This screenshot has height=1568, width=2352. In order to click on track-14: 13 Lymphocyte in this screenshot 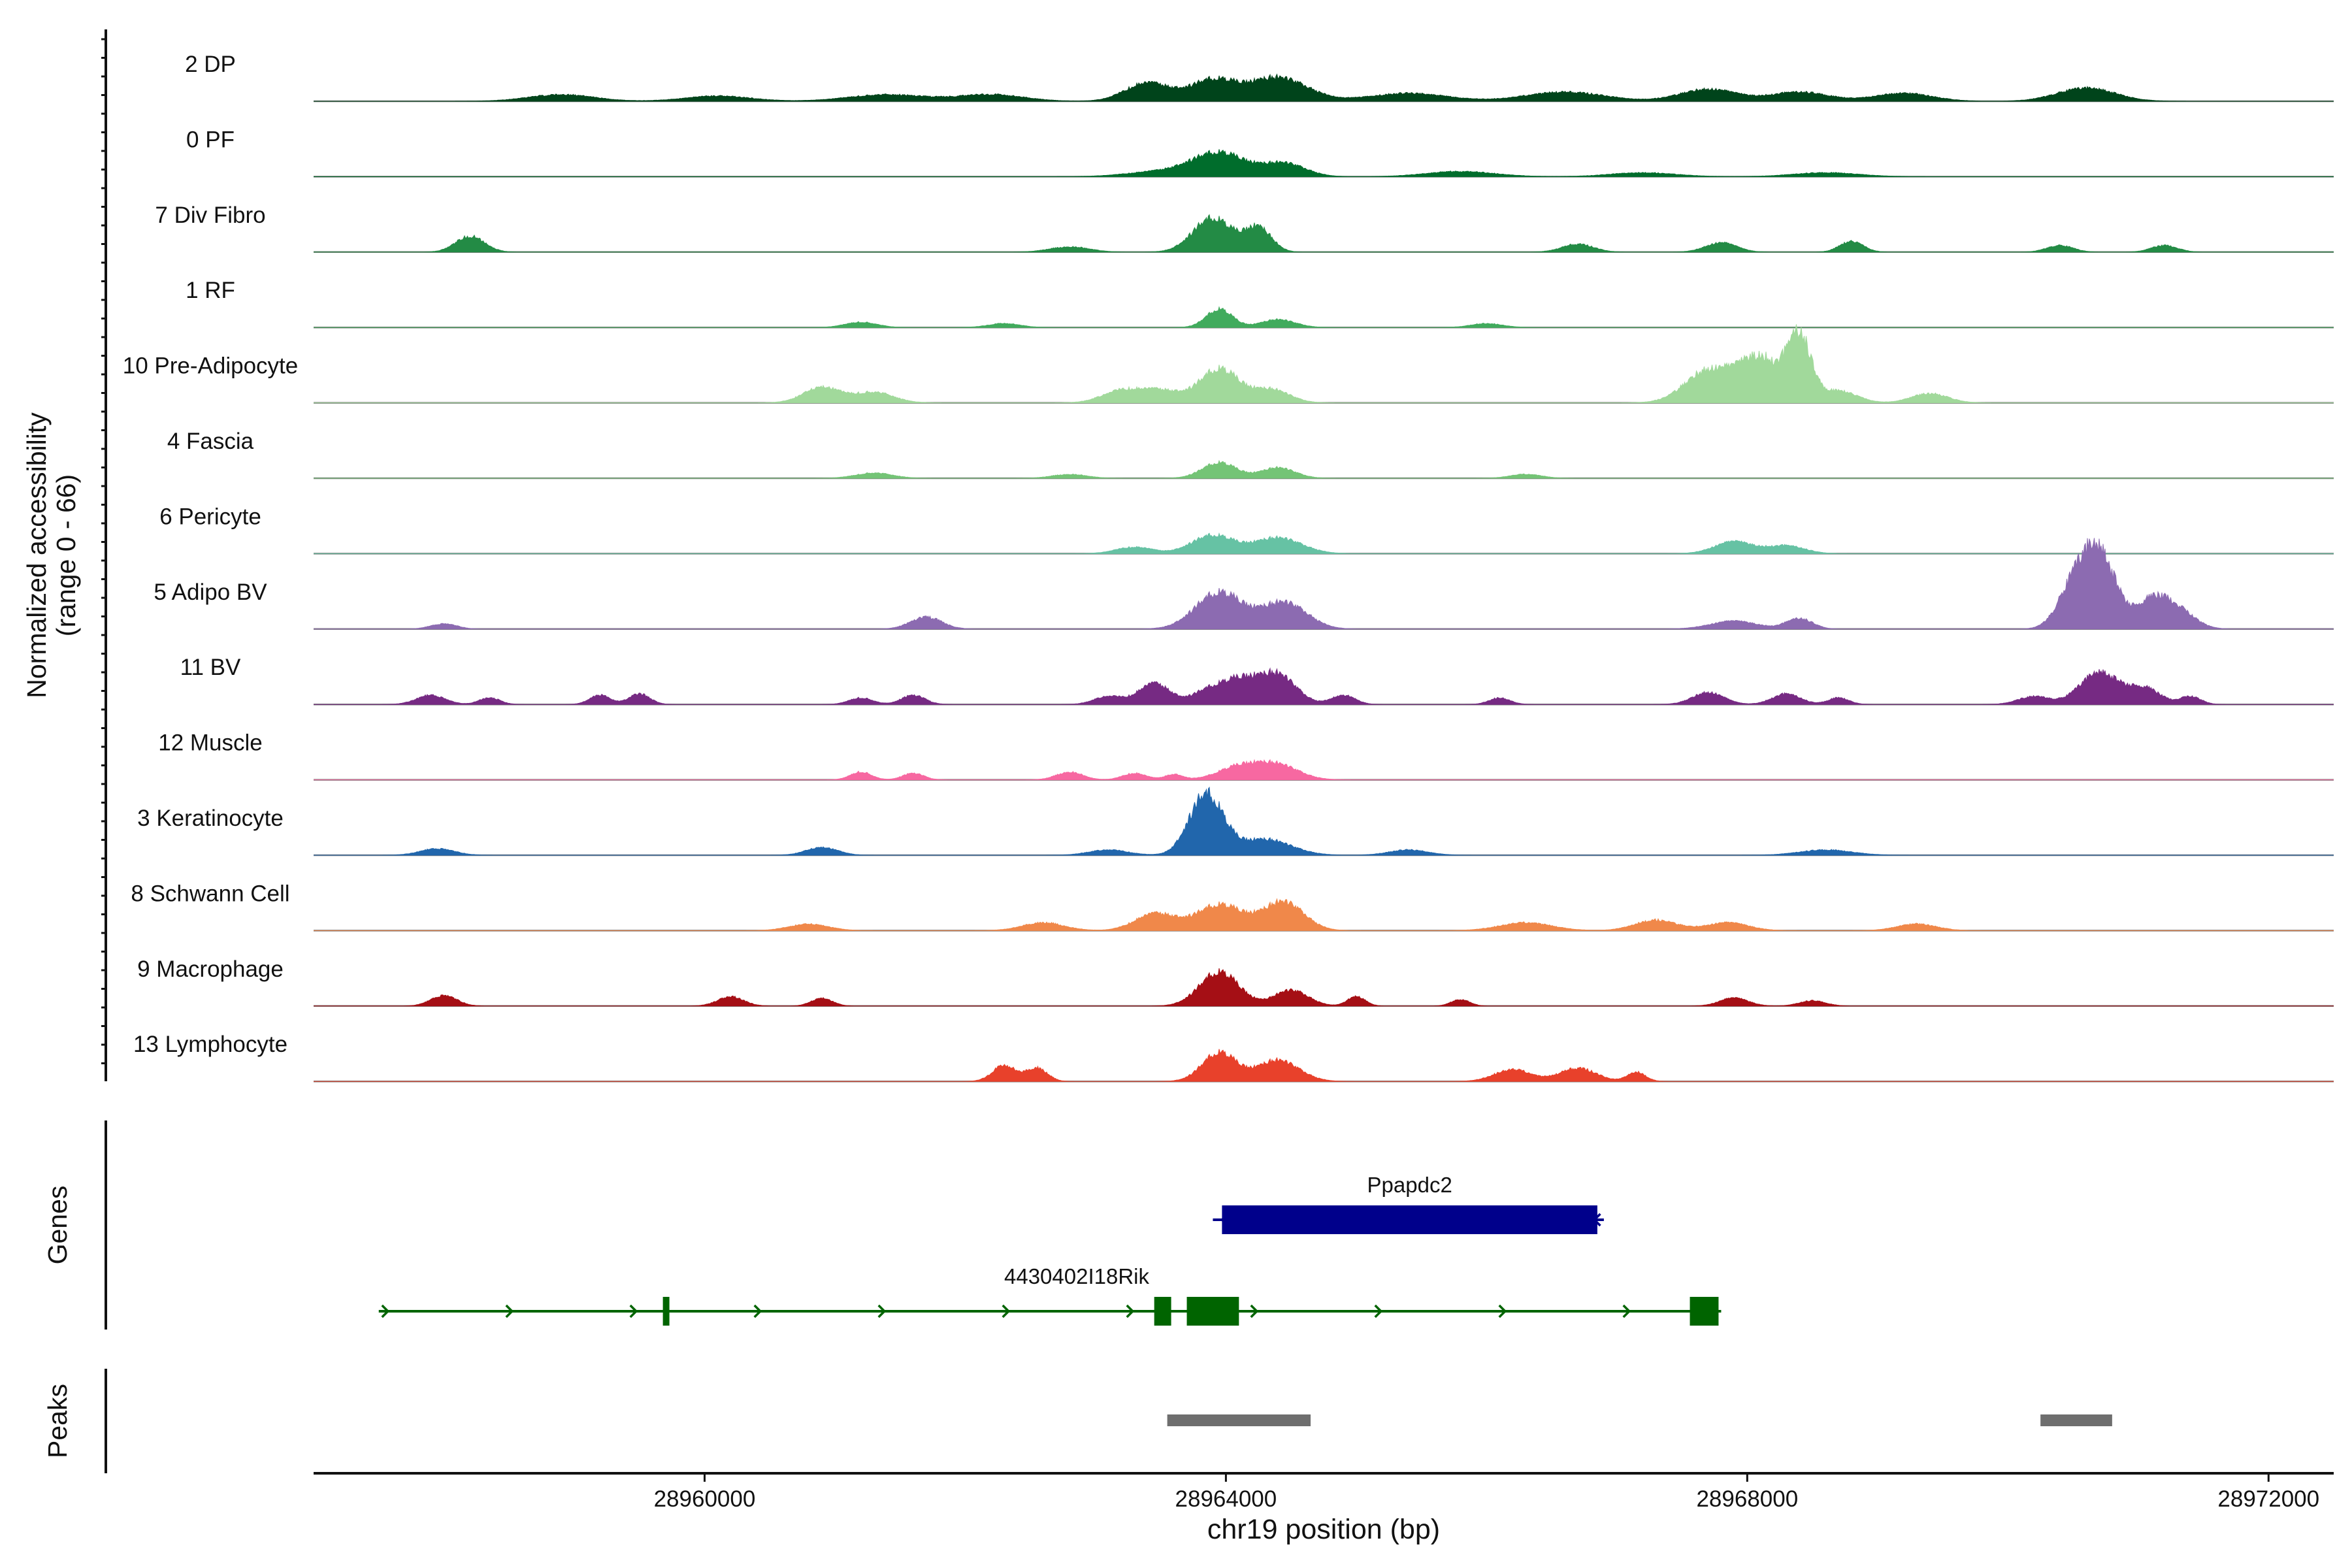, I will do `click(1233, 1057)`.